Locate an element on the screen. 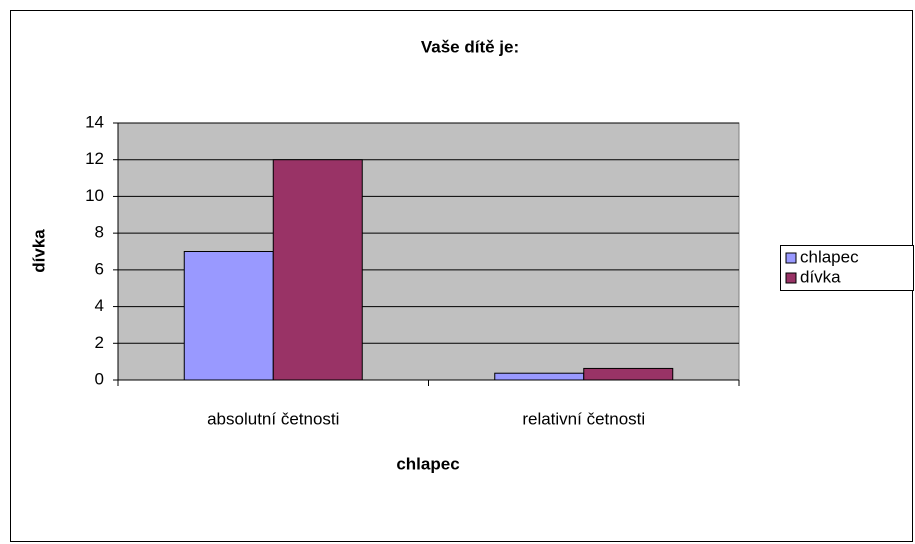 This screenshot has height=544, width=915. x-axis-title: chlapec is located at coordinates (427, 463).